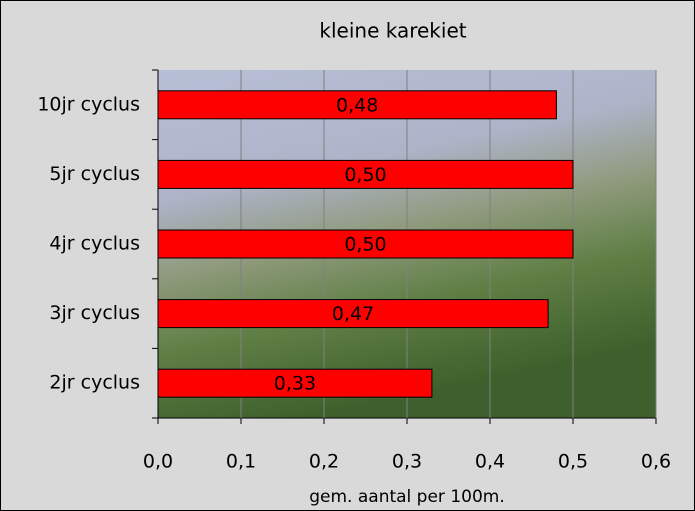  Describe the element at coordinates (241, 462) in the screenshot. I see `x-tick-label: 0,1` at that location.